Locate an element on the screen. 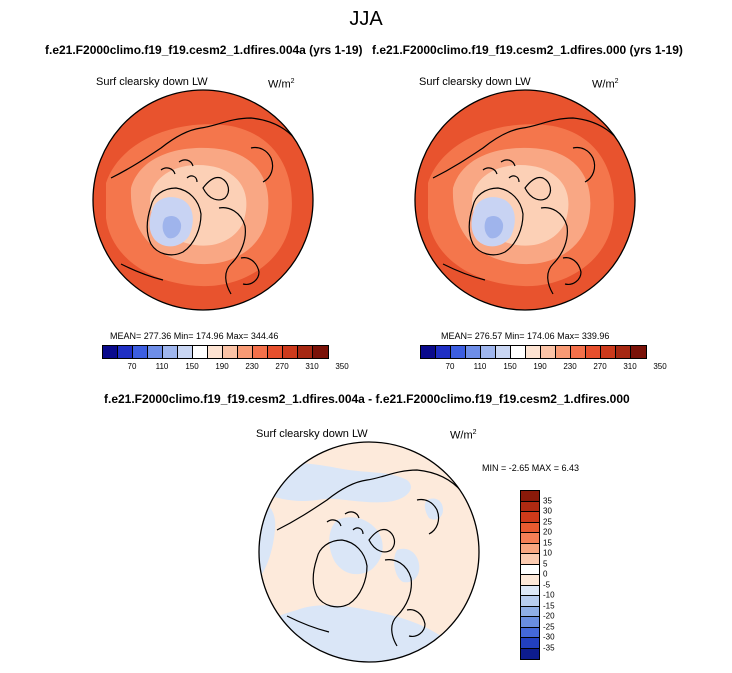 The height and width of the screenshot is (673, 732). panel-right-colorbar-ticks: 70 110 150 190 230 270 310 350 is located at coordinates (543, 367).